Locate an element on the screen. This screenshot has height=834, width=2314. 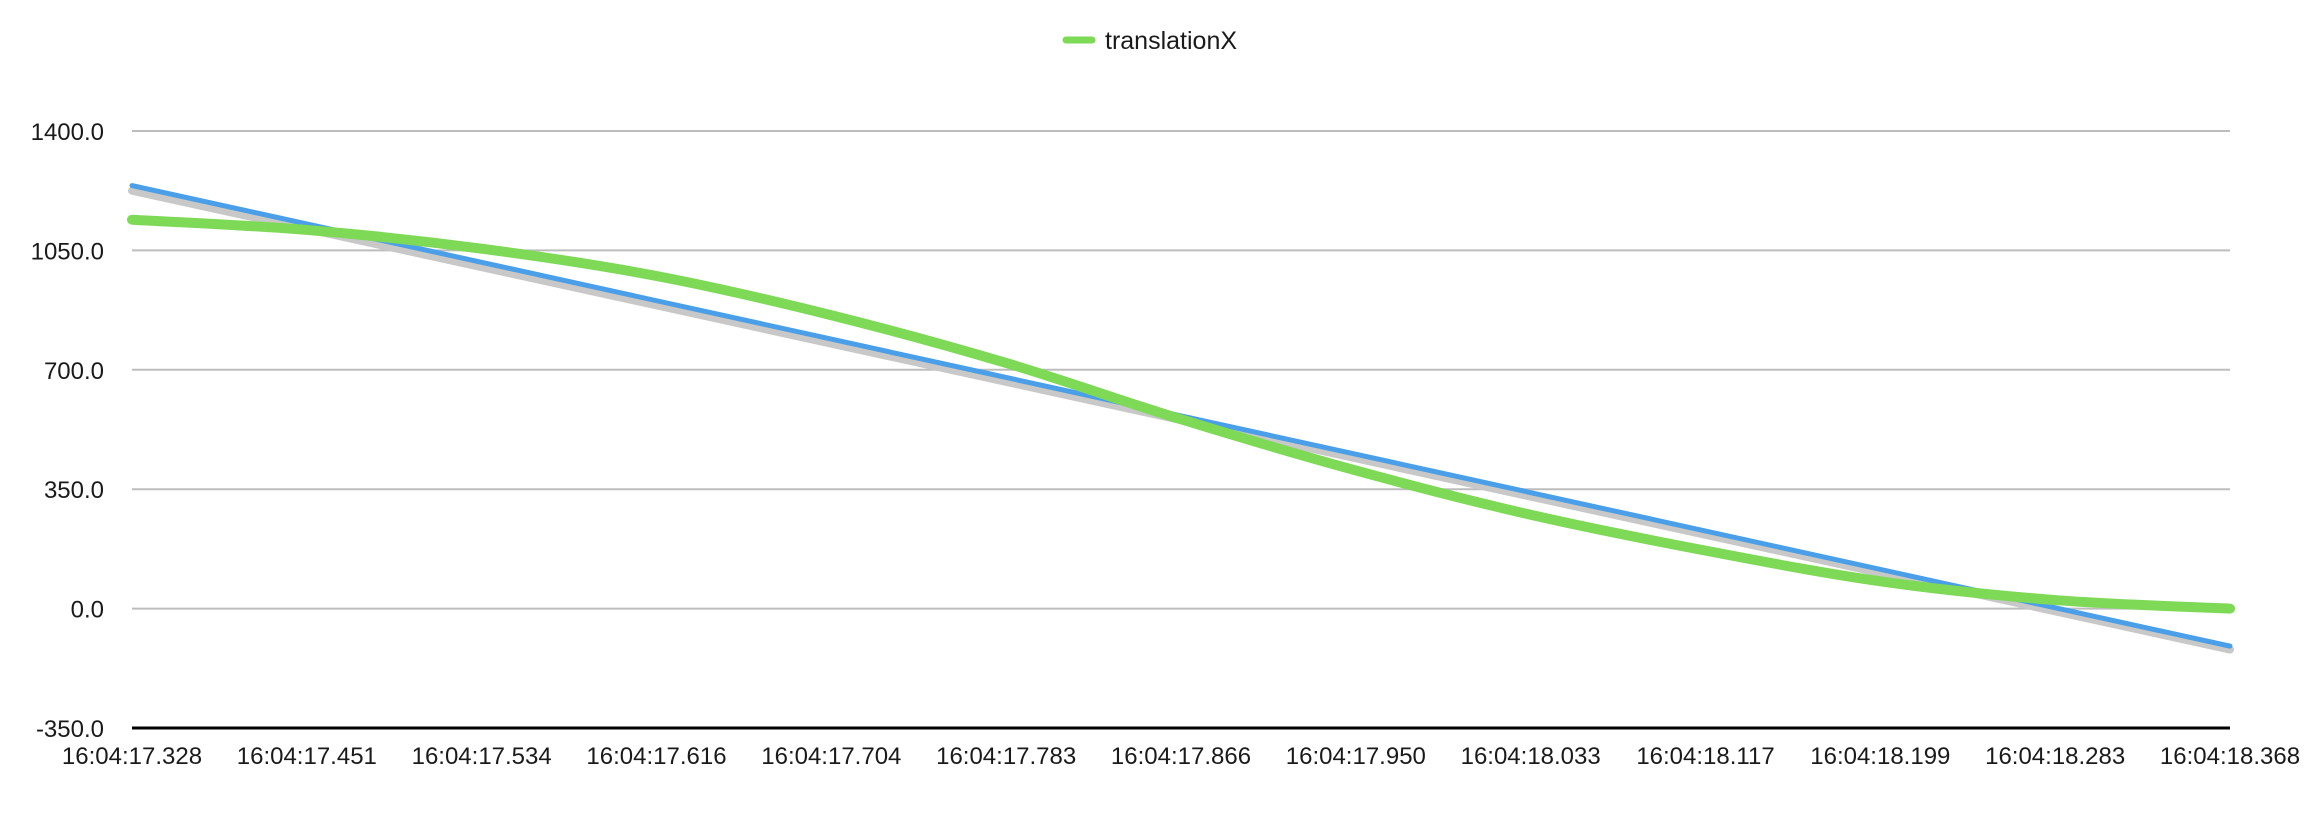
x-tick-label: 16:04:17.616 is located at coordinates (656, 756).